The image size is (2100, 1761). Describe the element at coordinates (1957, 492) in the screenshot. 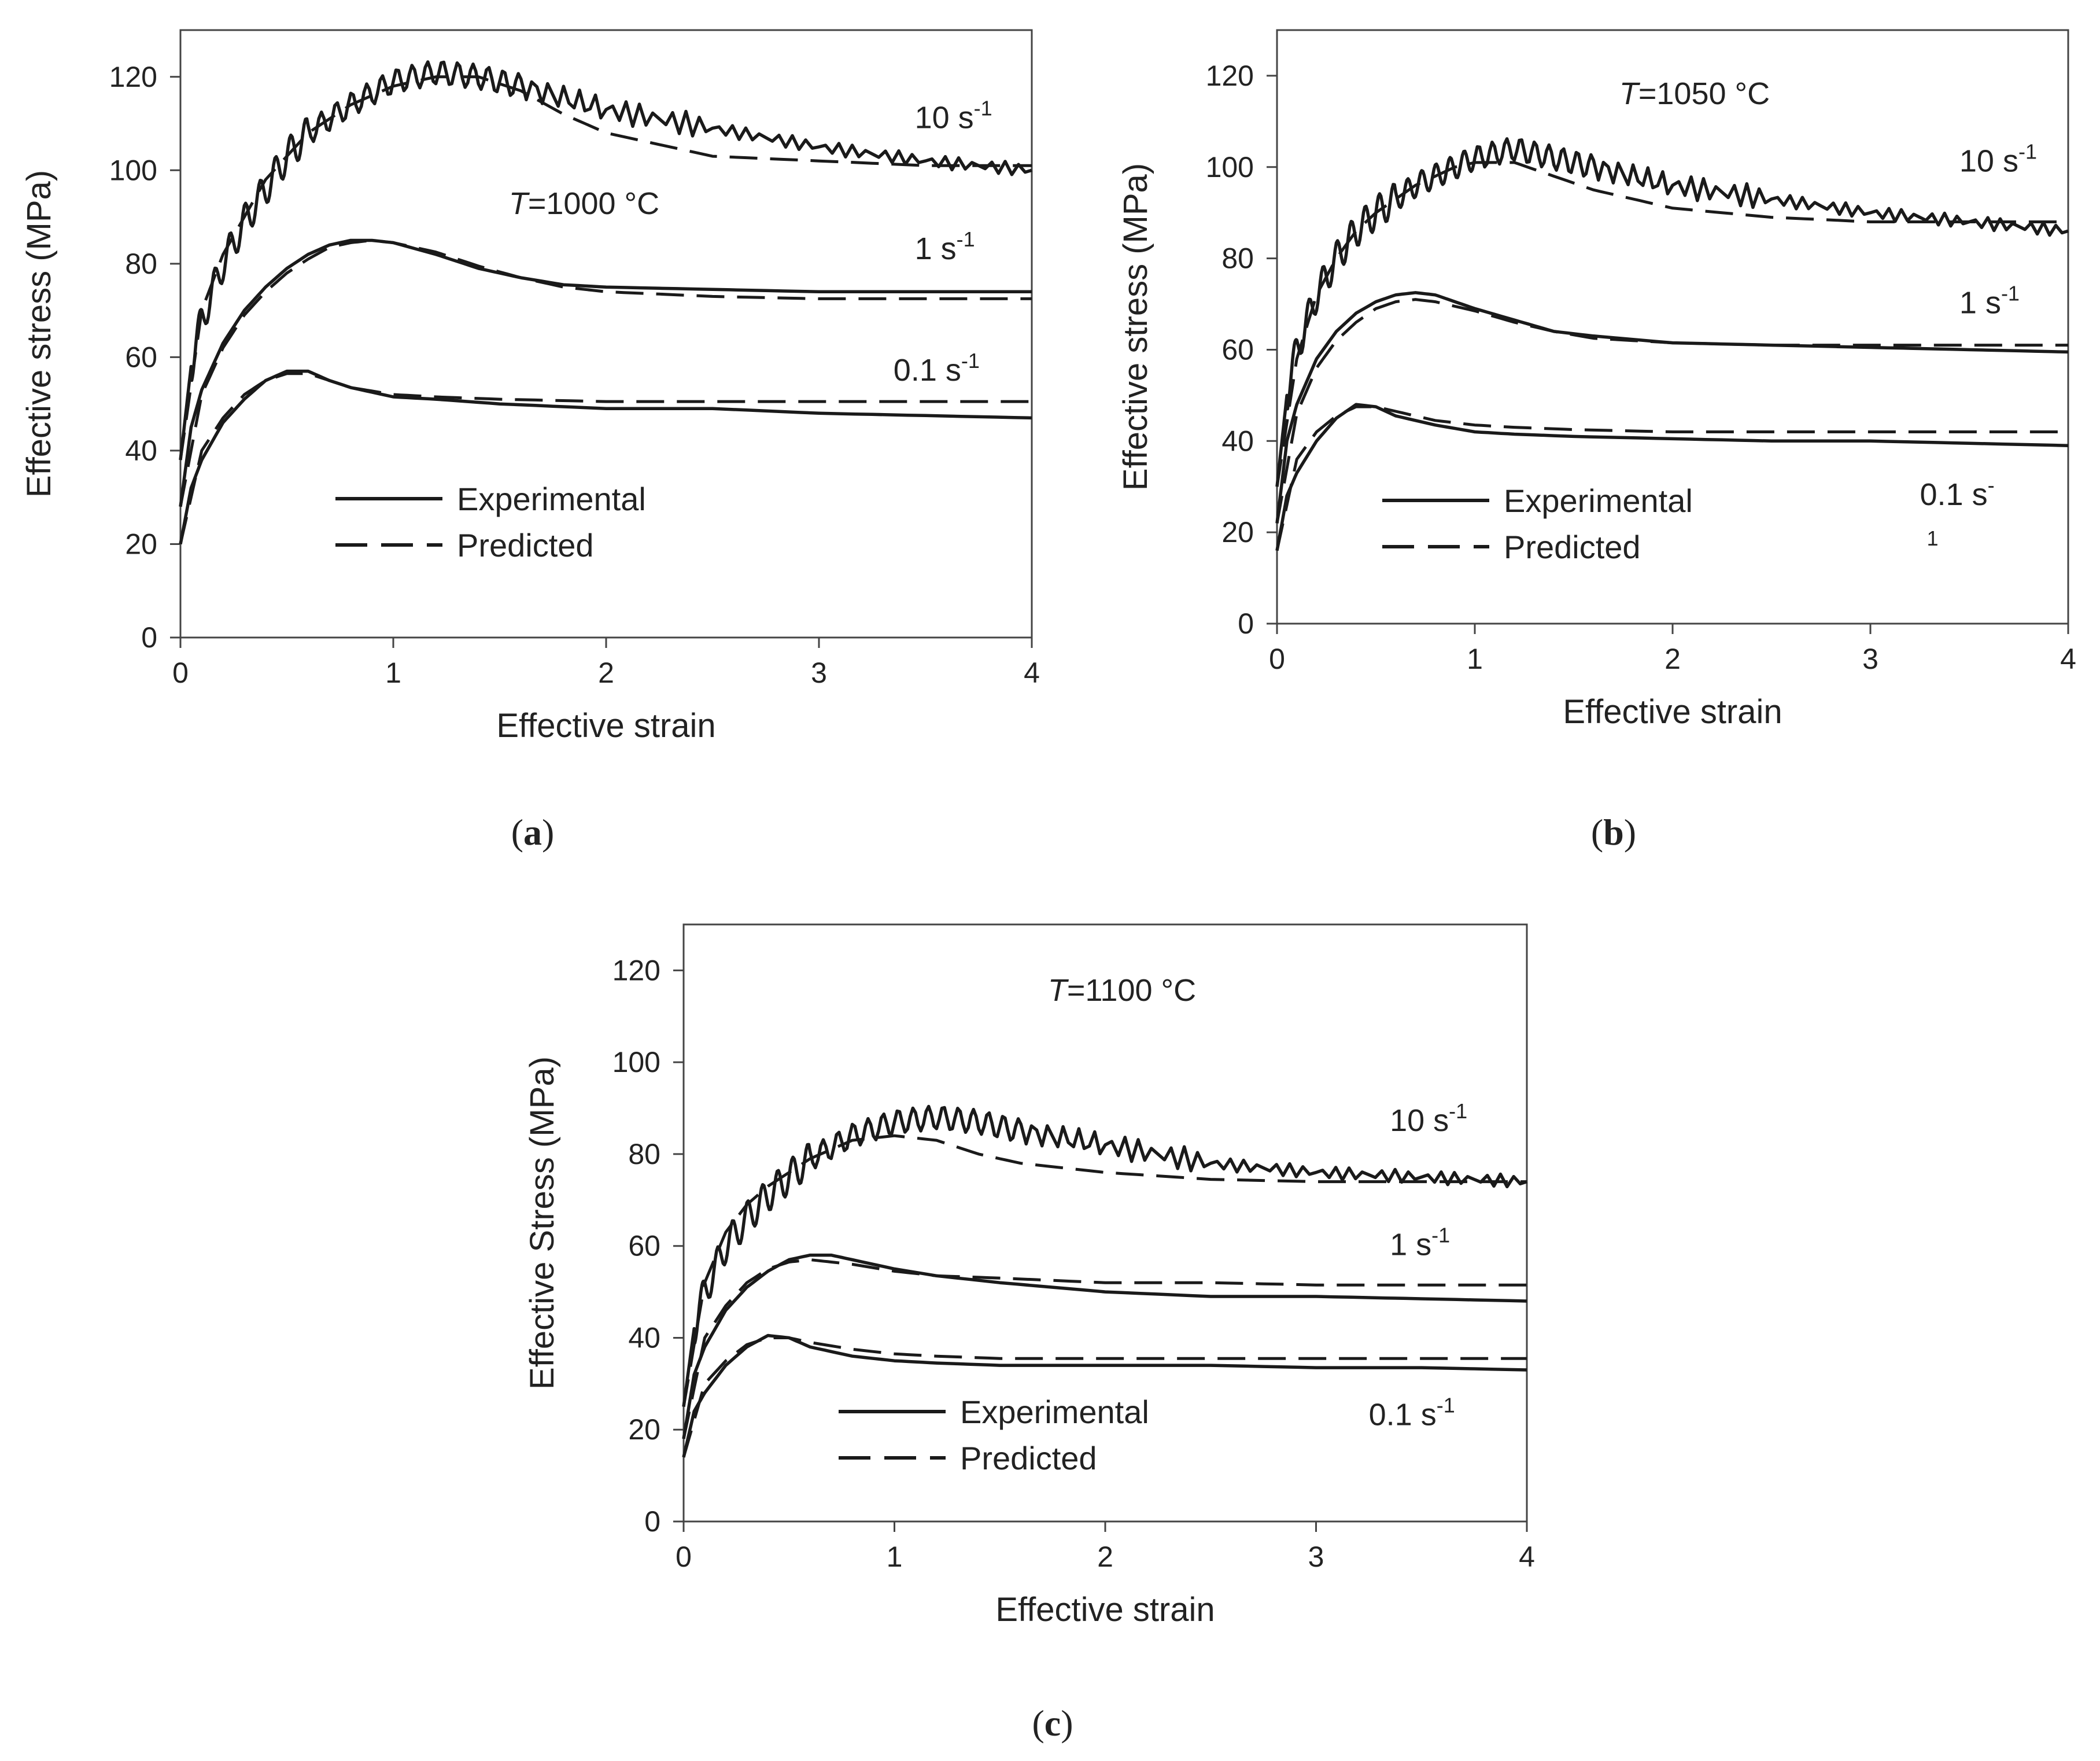

I see `rate-label-2: 0.1 s-` at that location.